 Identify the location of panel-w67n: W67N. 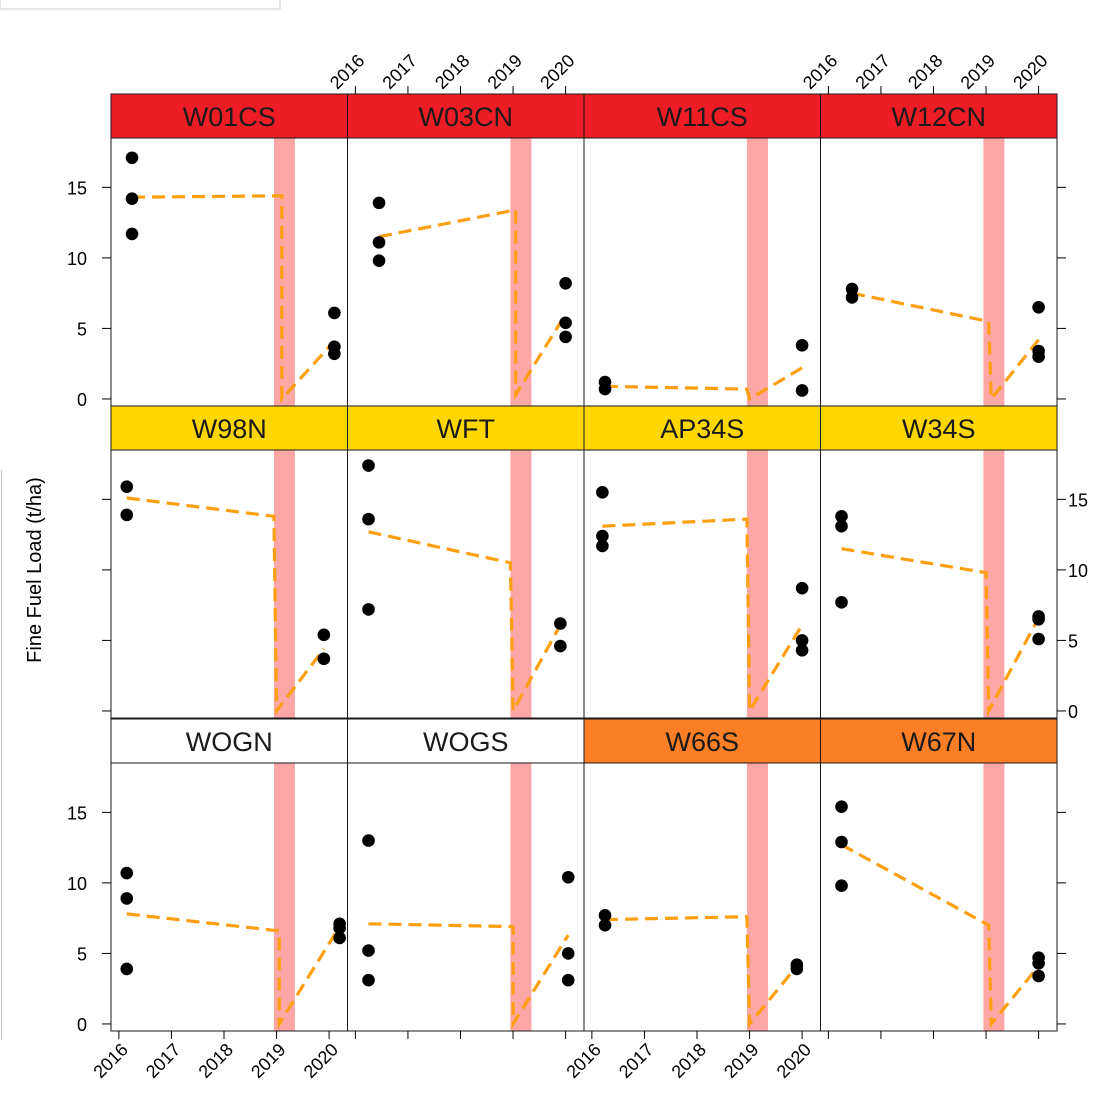
(943, 878).